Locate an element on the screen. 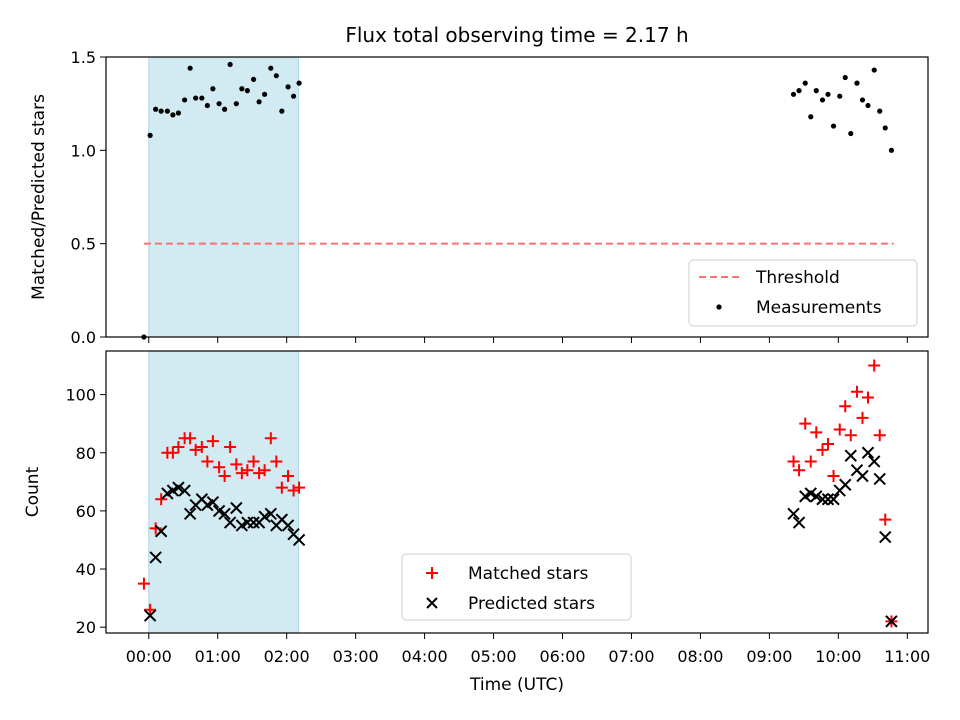  measurements-legend-label: Measurements is located at coordinates (819, 308).